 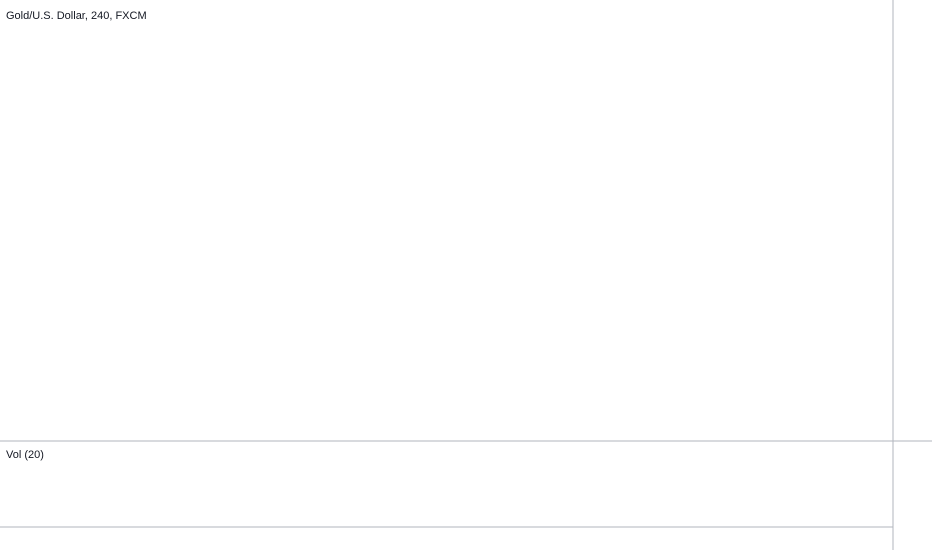 I want to click on title-bg, so click(x=72, y=15).